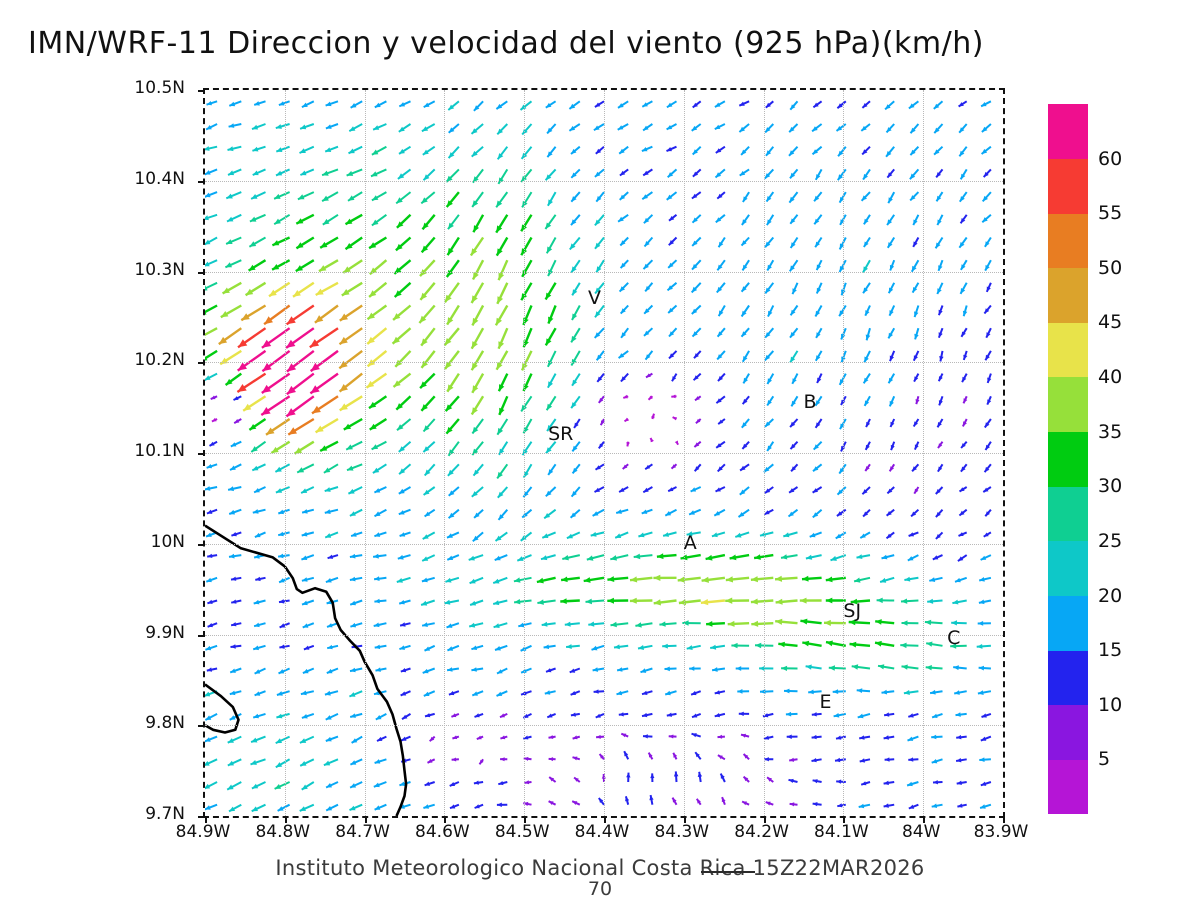 The width and height of the screenshot is (1200, 900). What do you see at coordinates (1068, 678) in the screenshot?
I see `colorbar-band` at bounding box center [1068, 678].